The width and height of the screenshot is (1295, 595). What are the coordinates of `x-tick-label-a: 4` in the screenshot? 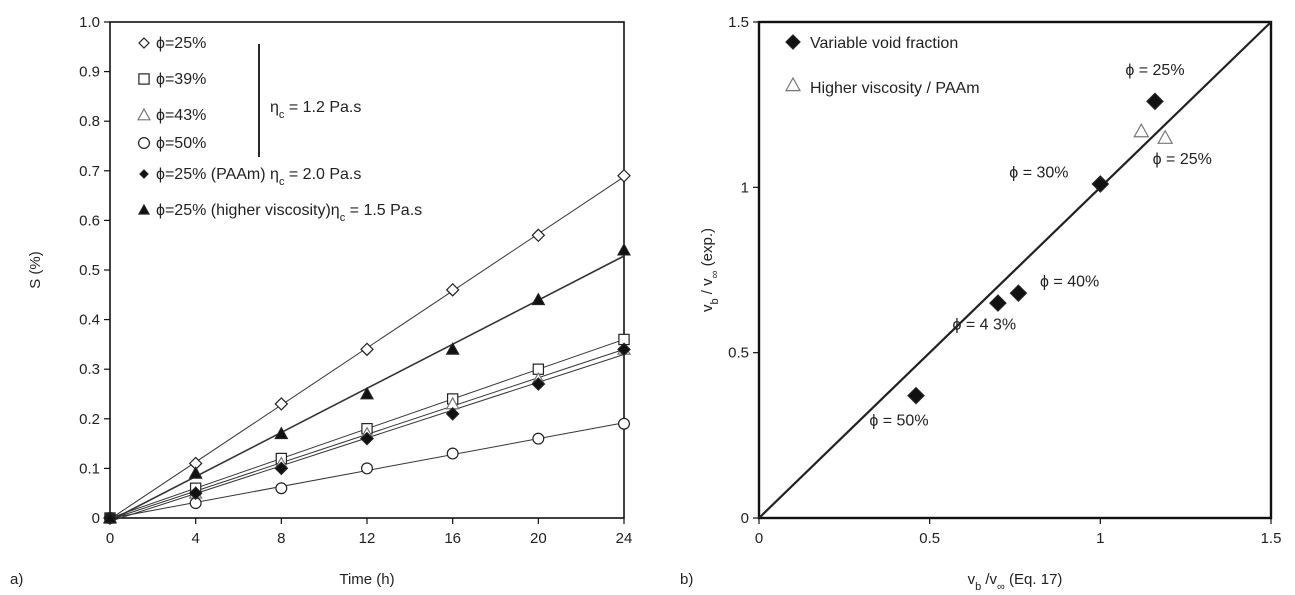 It's located at (195, 538).